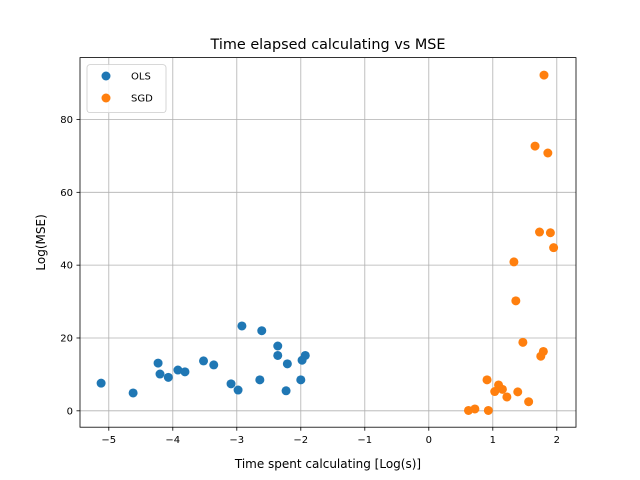 The image size is (640, 480). What do you see at coordinates (70, 411) in the screenshot?
I see `y-tick-label: 0` at bounding box center [70, 411].